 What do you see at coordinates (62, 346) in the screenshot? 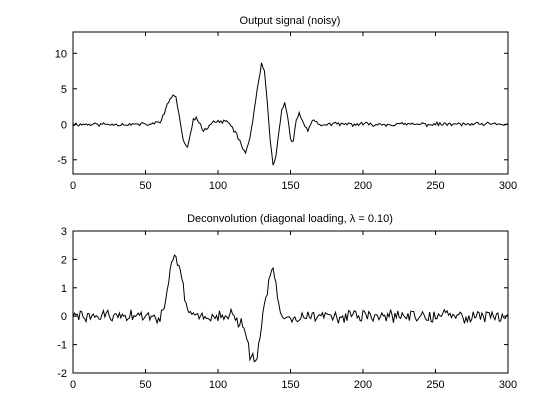
I see `y-tick-label: -1` at bounding box center [62, 346].